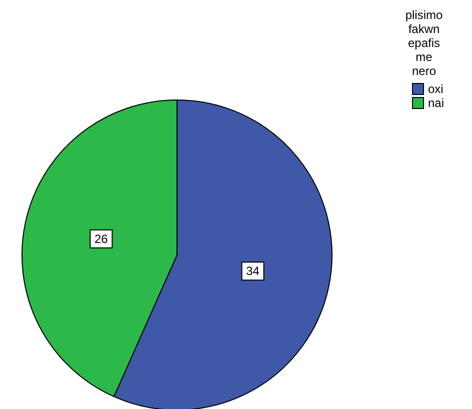 The height and width of the screenshot is (409, 472). What do you see at coordinates (101, 239) in the screenshot?
I see `data-label: 26` at bounding box center [101, 239].